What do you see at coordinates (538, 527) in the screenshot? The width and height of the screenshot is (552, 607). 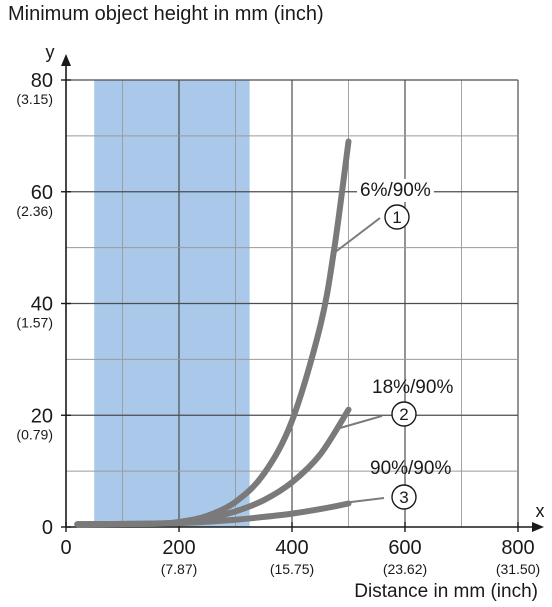 I see `x-axis-arrow` at bounding box center [538, 527].